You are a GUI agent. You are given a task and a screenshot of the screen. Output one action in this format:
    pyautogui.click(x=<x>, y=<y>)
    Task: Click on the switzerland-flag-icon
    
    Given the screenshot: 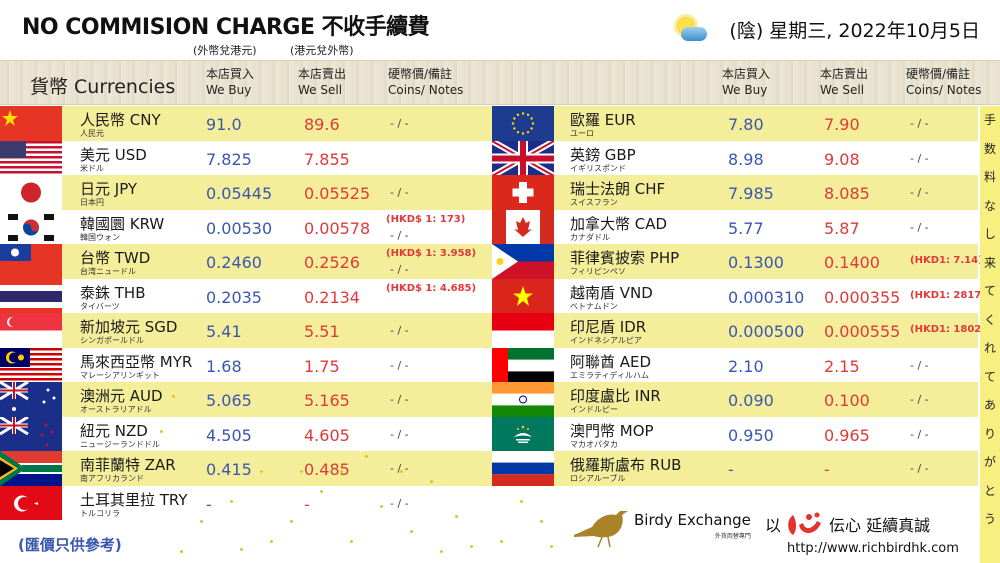 What is the action you would take?
    pyautogui.click(x=523, y=192)
    